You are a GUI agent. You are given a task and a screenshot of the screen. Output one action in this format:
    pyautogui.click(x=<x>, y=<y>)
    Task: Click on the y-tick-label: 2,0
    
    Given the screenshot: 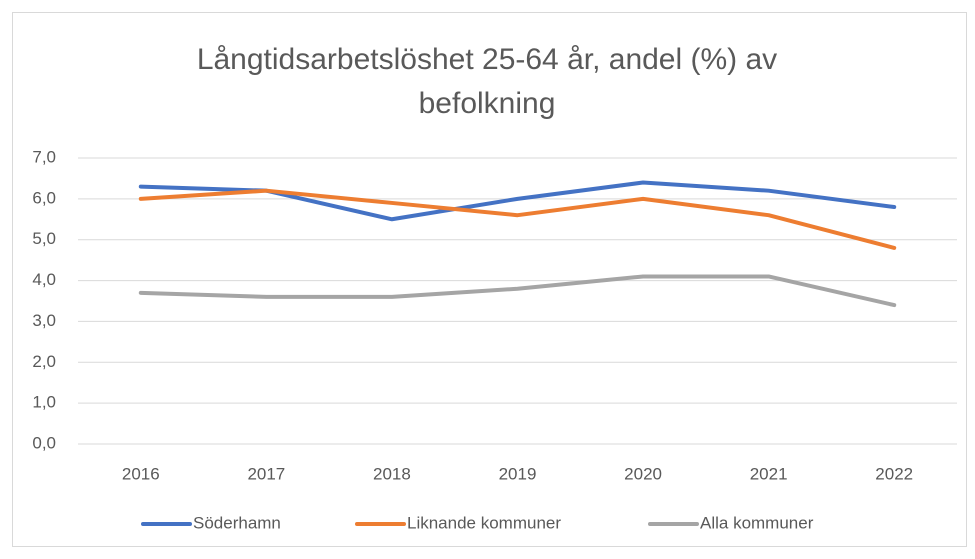 What is the action you would take?
    pyautogui.click(x=44, y=361)
    